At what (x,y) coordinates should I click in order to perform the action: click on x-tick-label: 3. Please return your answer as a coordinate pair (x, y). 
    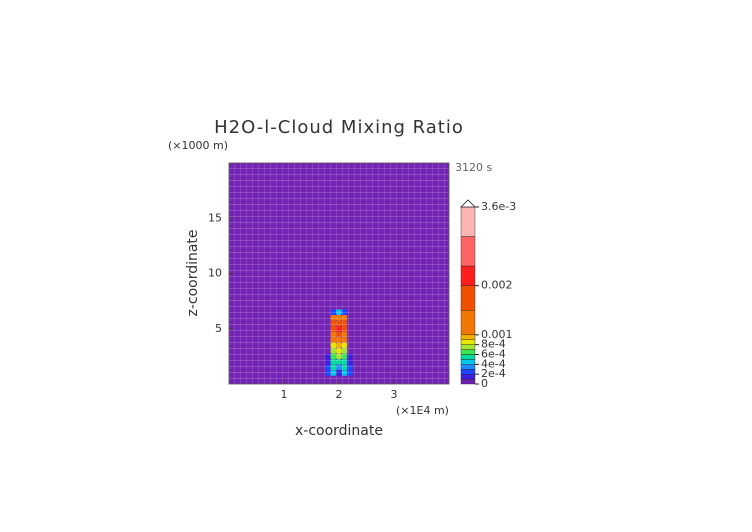
    Looking at the image, I should click on (394, 394).